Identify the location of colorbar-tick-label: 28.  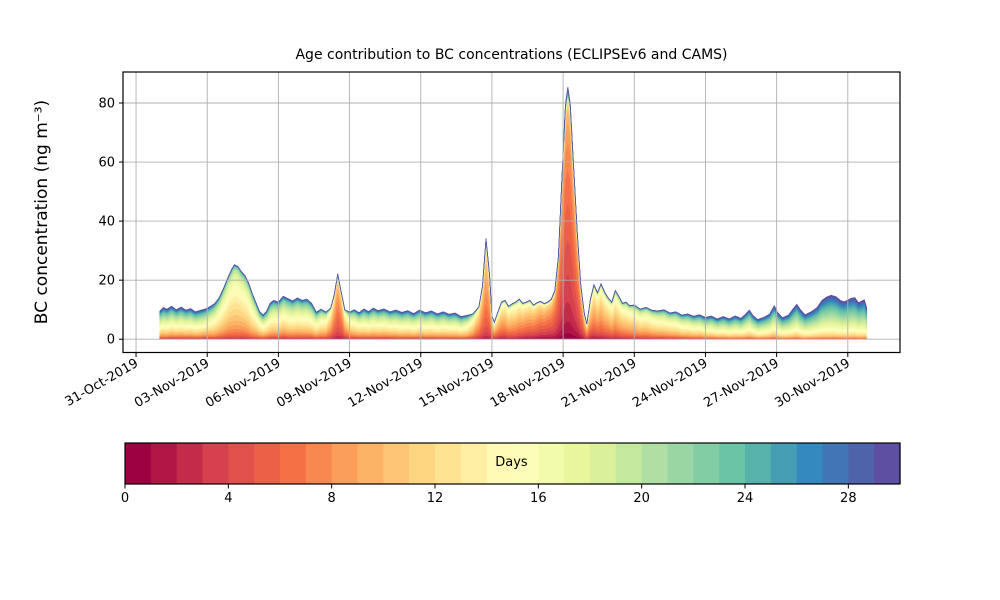
(848, 498).